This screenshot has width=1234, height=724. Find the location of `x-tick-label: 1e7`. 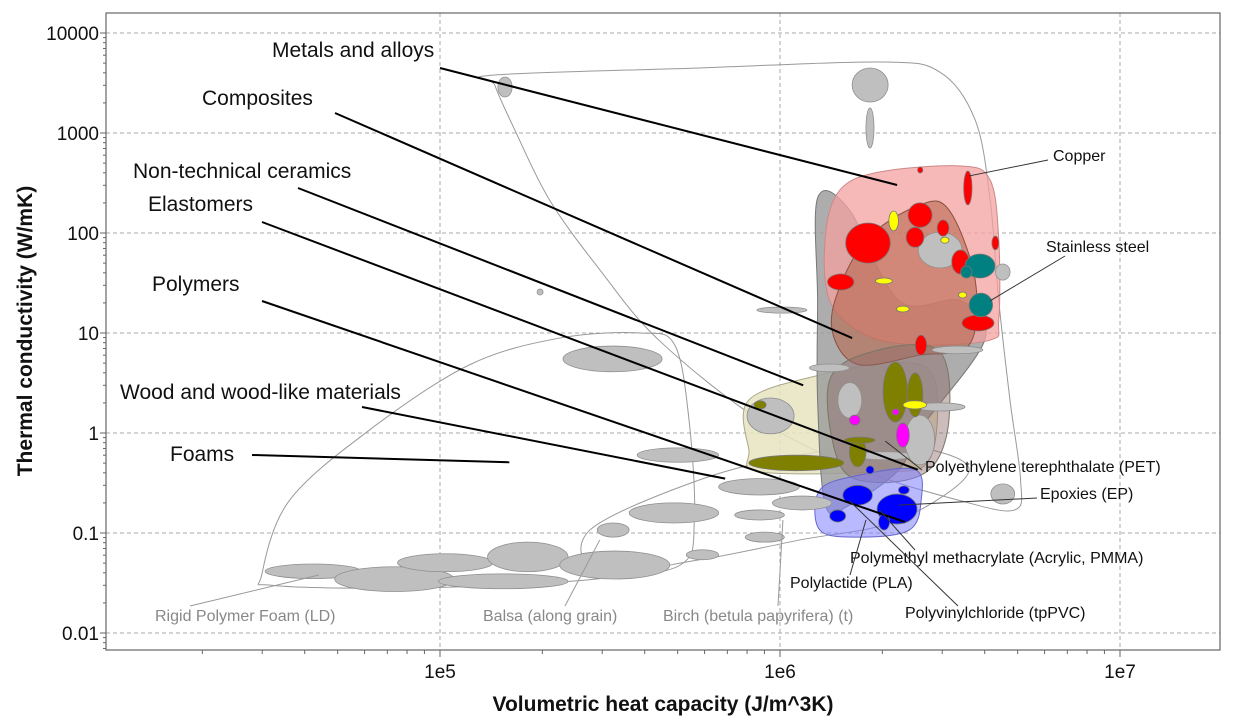

x-tick-label: 1e7 is located at coordinates (1120, 672).